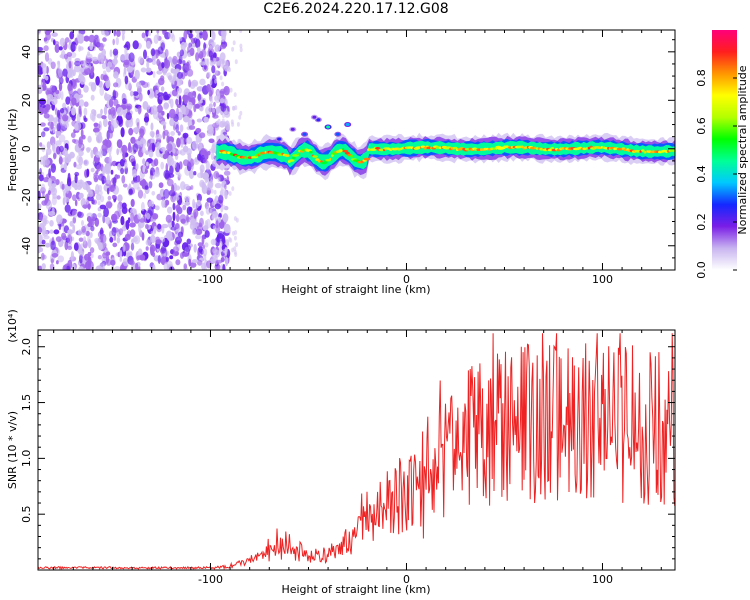 The image size is (750, 600). I want to click on y-tick-label: 1.5, so click(26, 403).